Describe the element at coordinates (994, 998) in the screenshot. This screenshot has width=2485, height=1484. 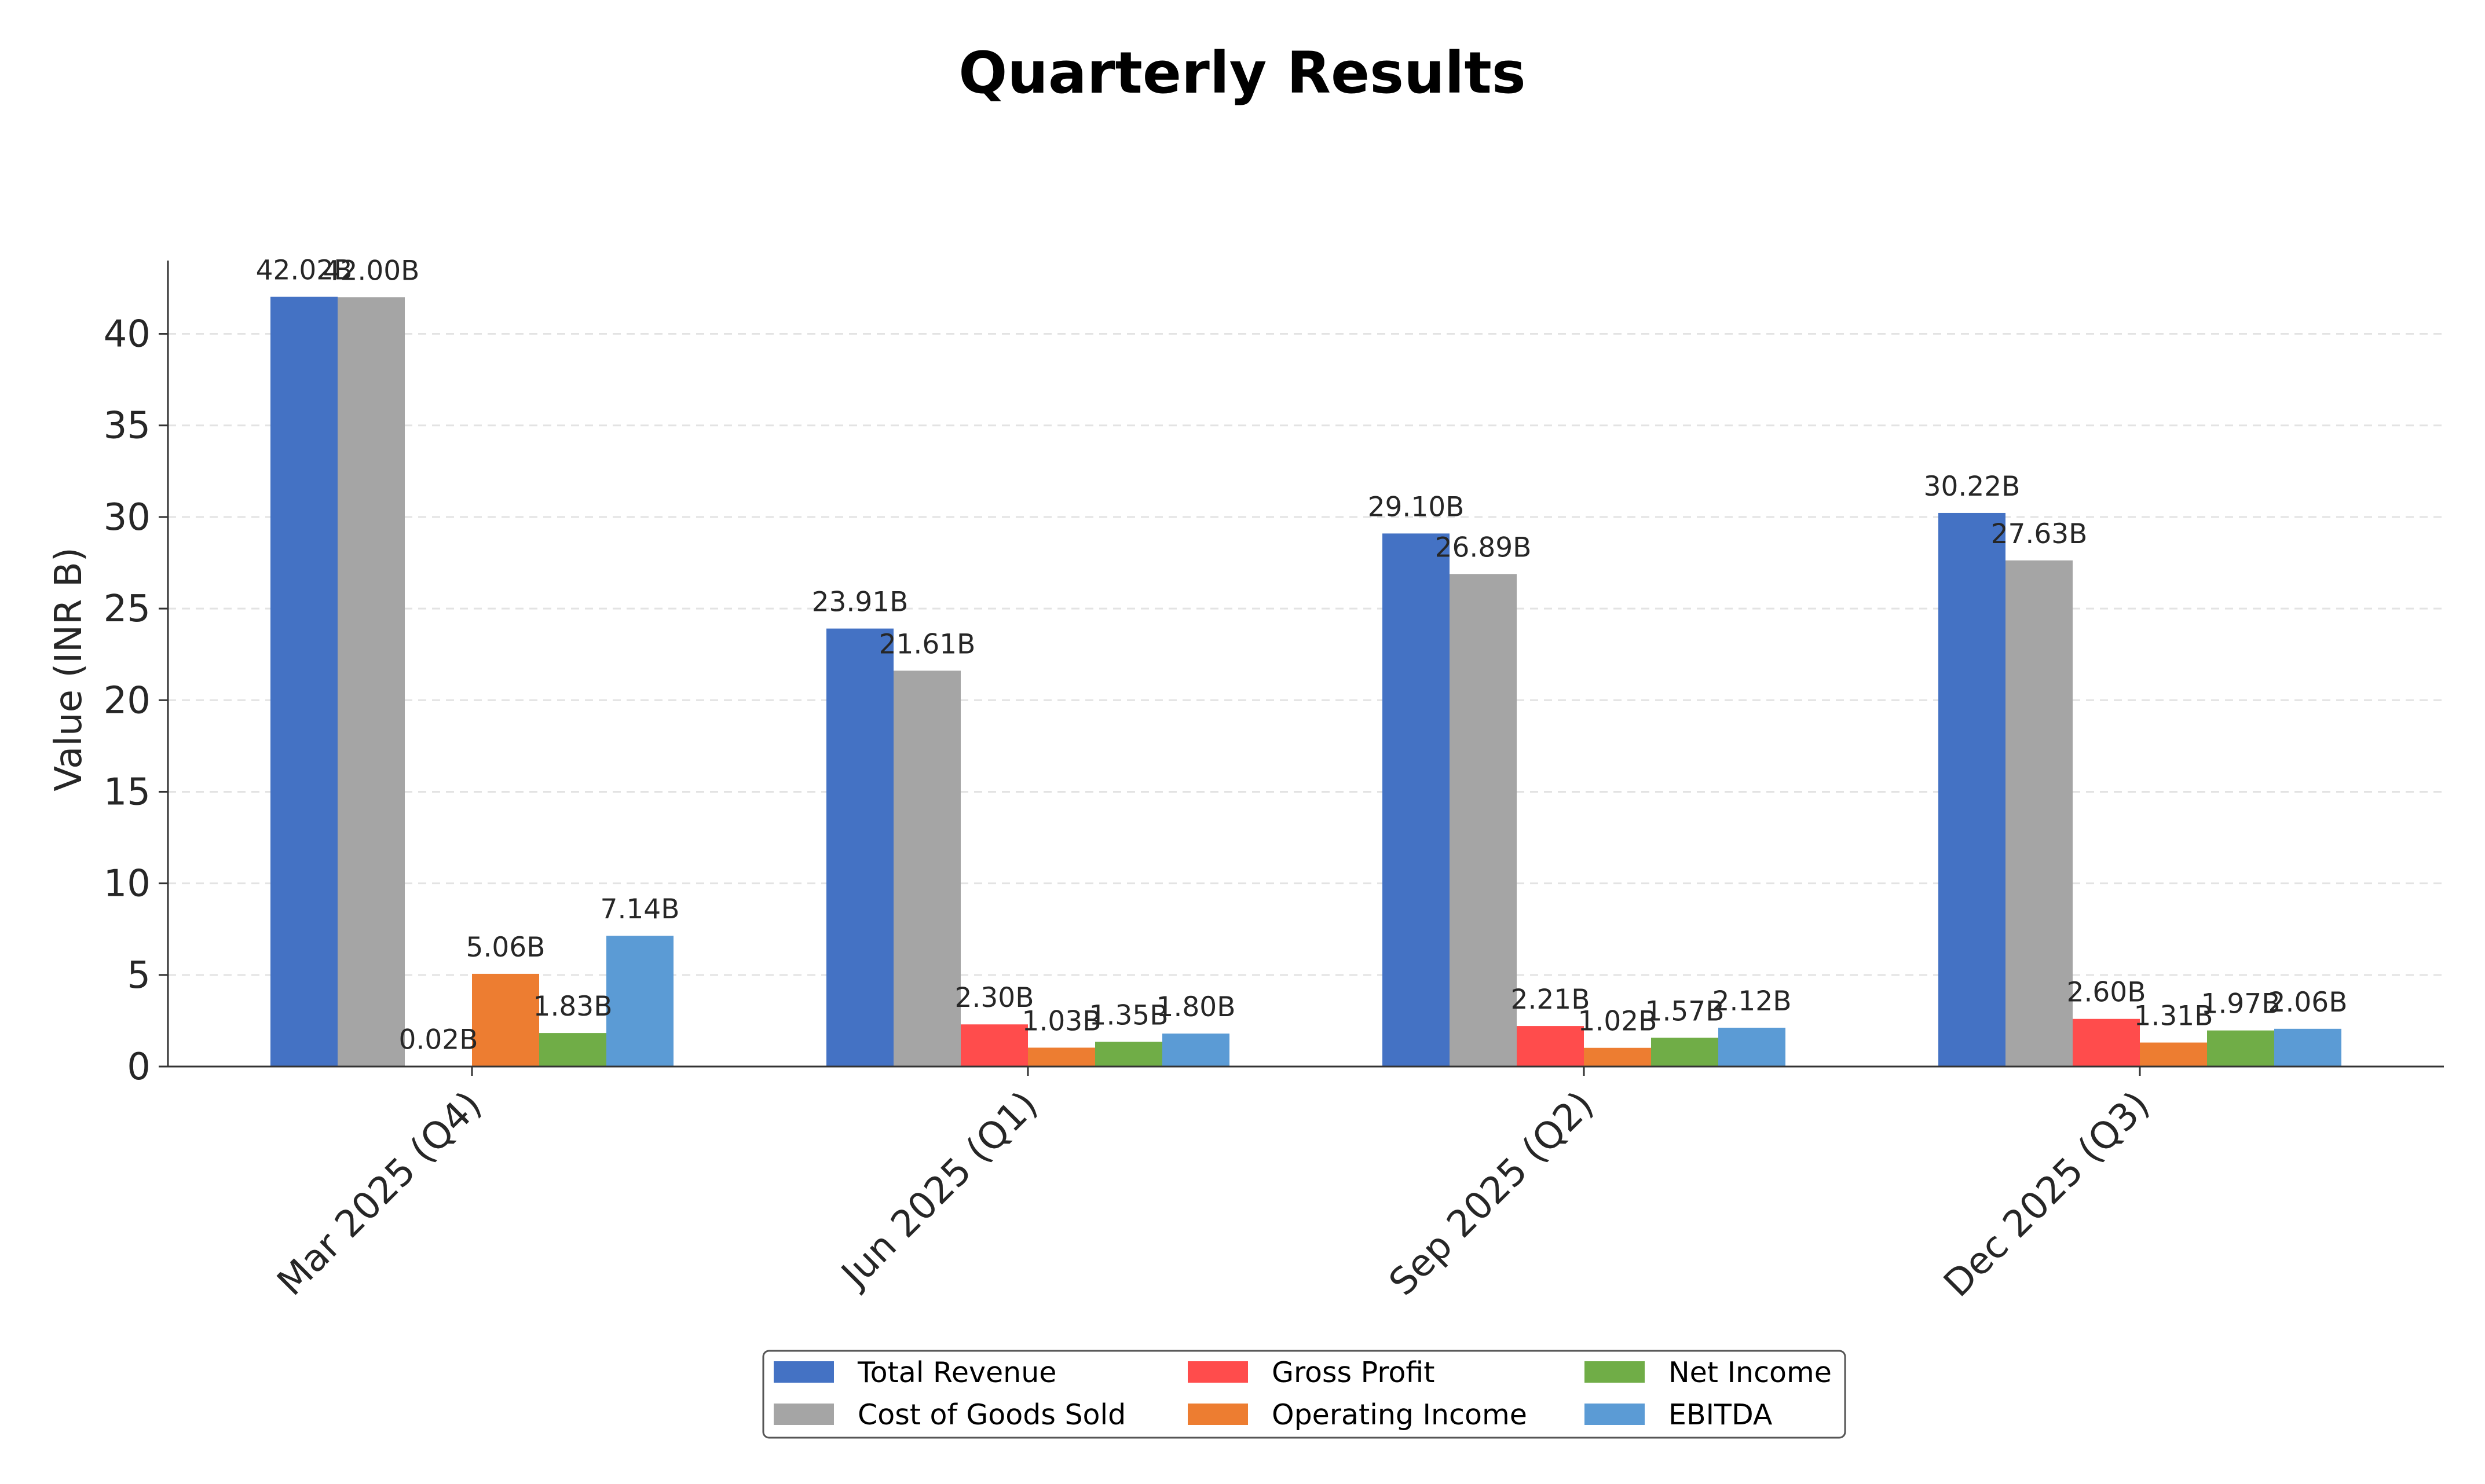
I see `data-label: 2.30B` at that location.